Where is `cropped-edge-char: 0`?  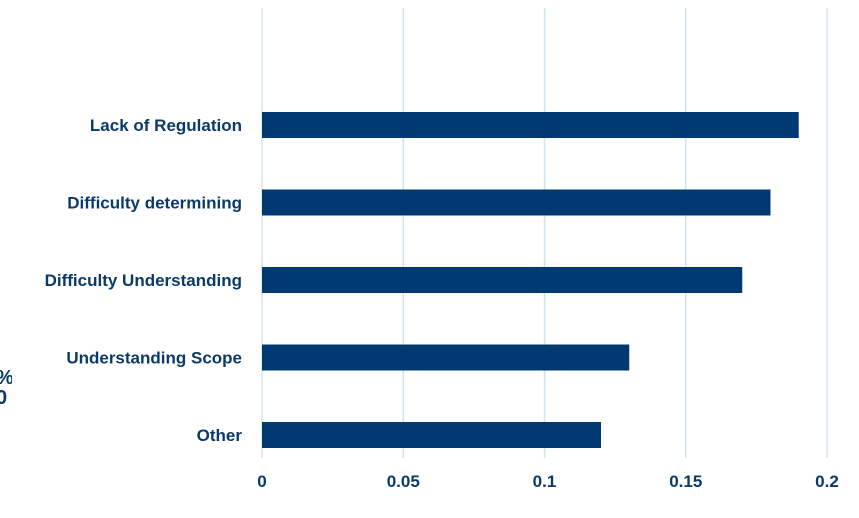
cropped-edge-char: 0 is located at coordinates (4, 398).